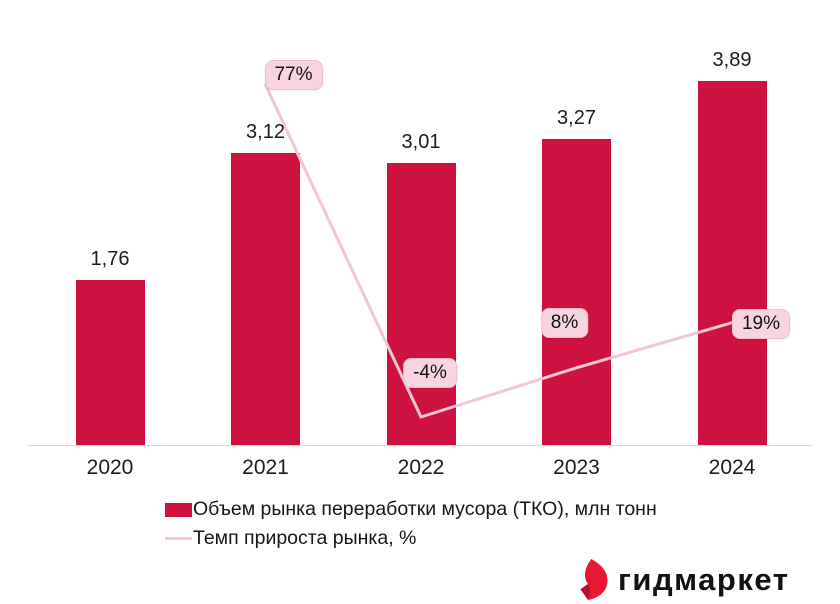 Image resolution: width=840 pixels, height=604 pixels. I want to click on logo-text: гидмаркет, so click(704, 579).